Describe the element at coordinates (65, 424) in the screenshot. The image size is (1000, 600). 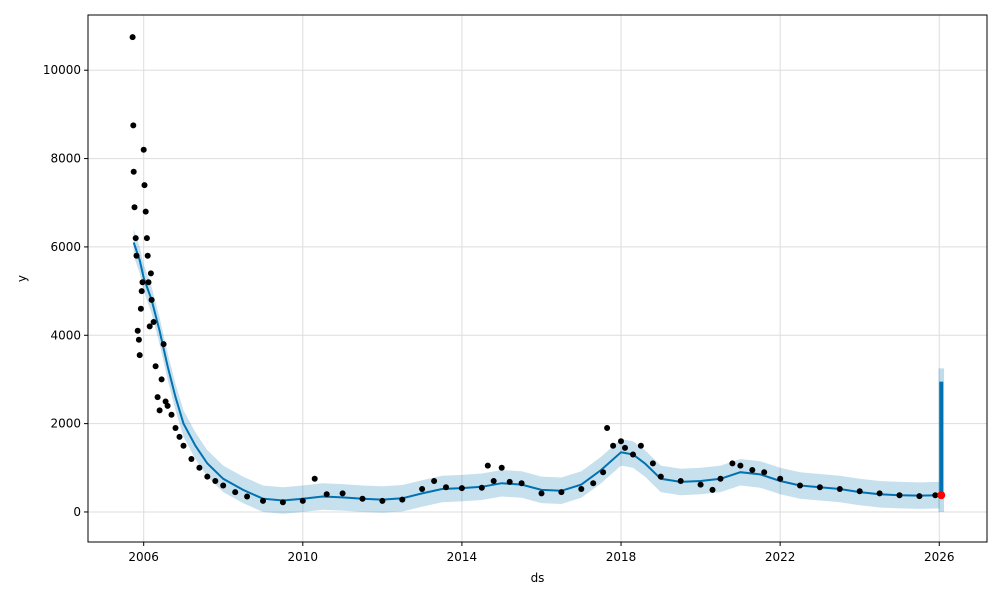
I see `y-tick-label: 2000` at that location.